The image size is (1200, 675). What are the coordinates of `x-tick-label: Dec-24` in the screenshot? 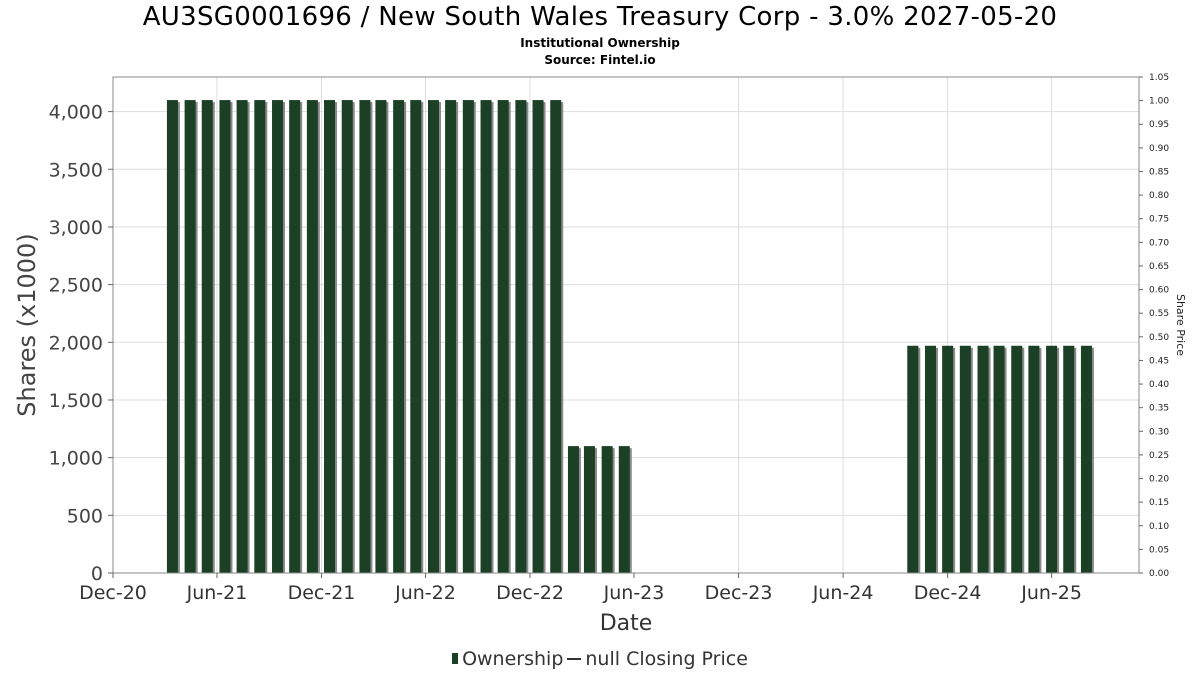 It's located at (948, 593).